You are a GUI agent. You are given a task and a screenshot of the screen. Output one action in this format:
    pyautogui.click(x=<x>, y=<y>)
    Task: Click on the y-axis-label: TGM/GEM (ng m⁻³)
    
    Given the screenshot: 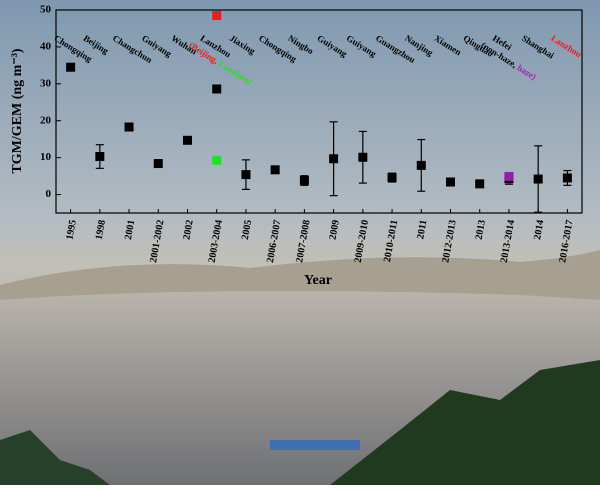 What is the action you would take?
    pyautogui.click(x=17, y=110)
    